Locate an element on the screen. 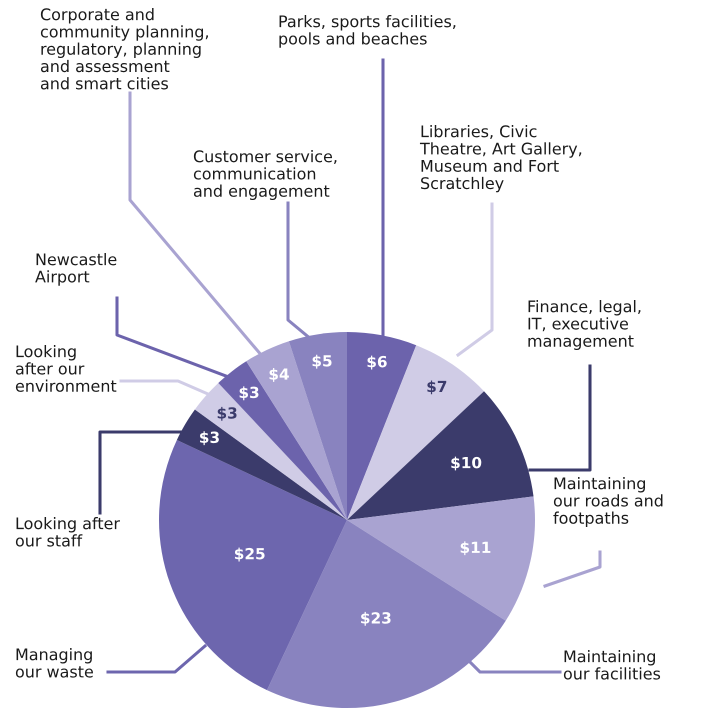 The width and height of the screenshot is (708, 710). slice-label: Finance, legal, IT, executive management is located at coordinates (584, 325).